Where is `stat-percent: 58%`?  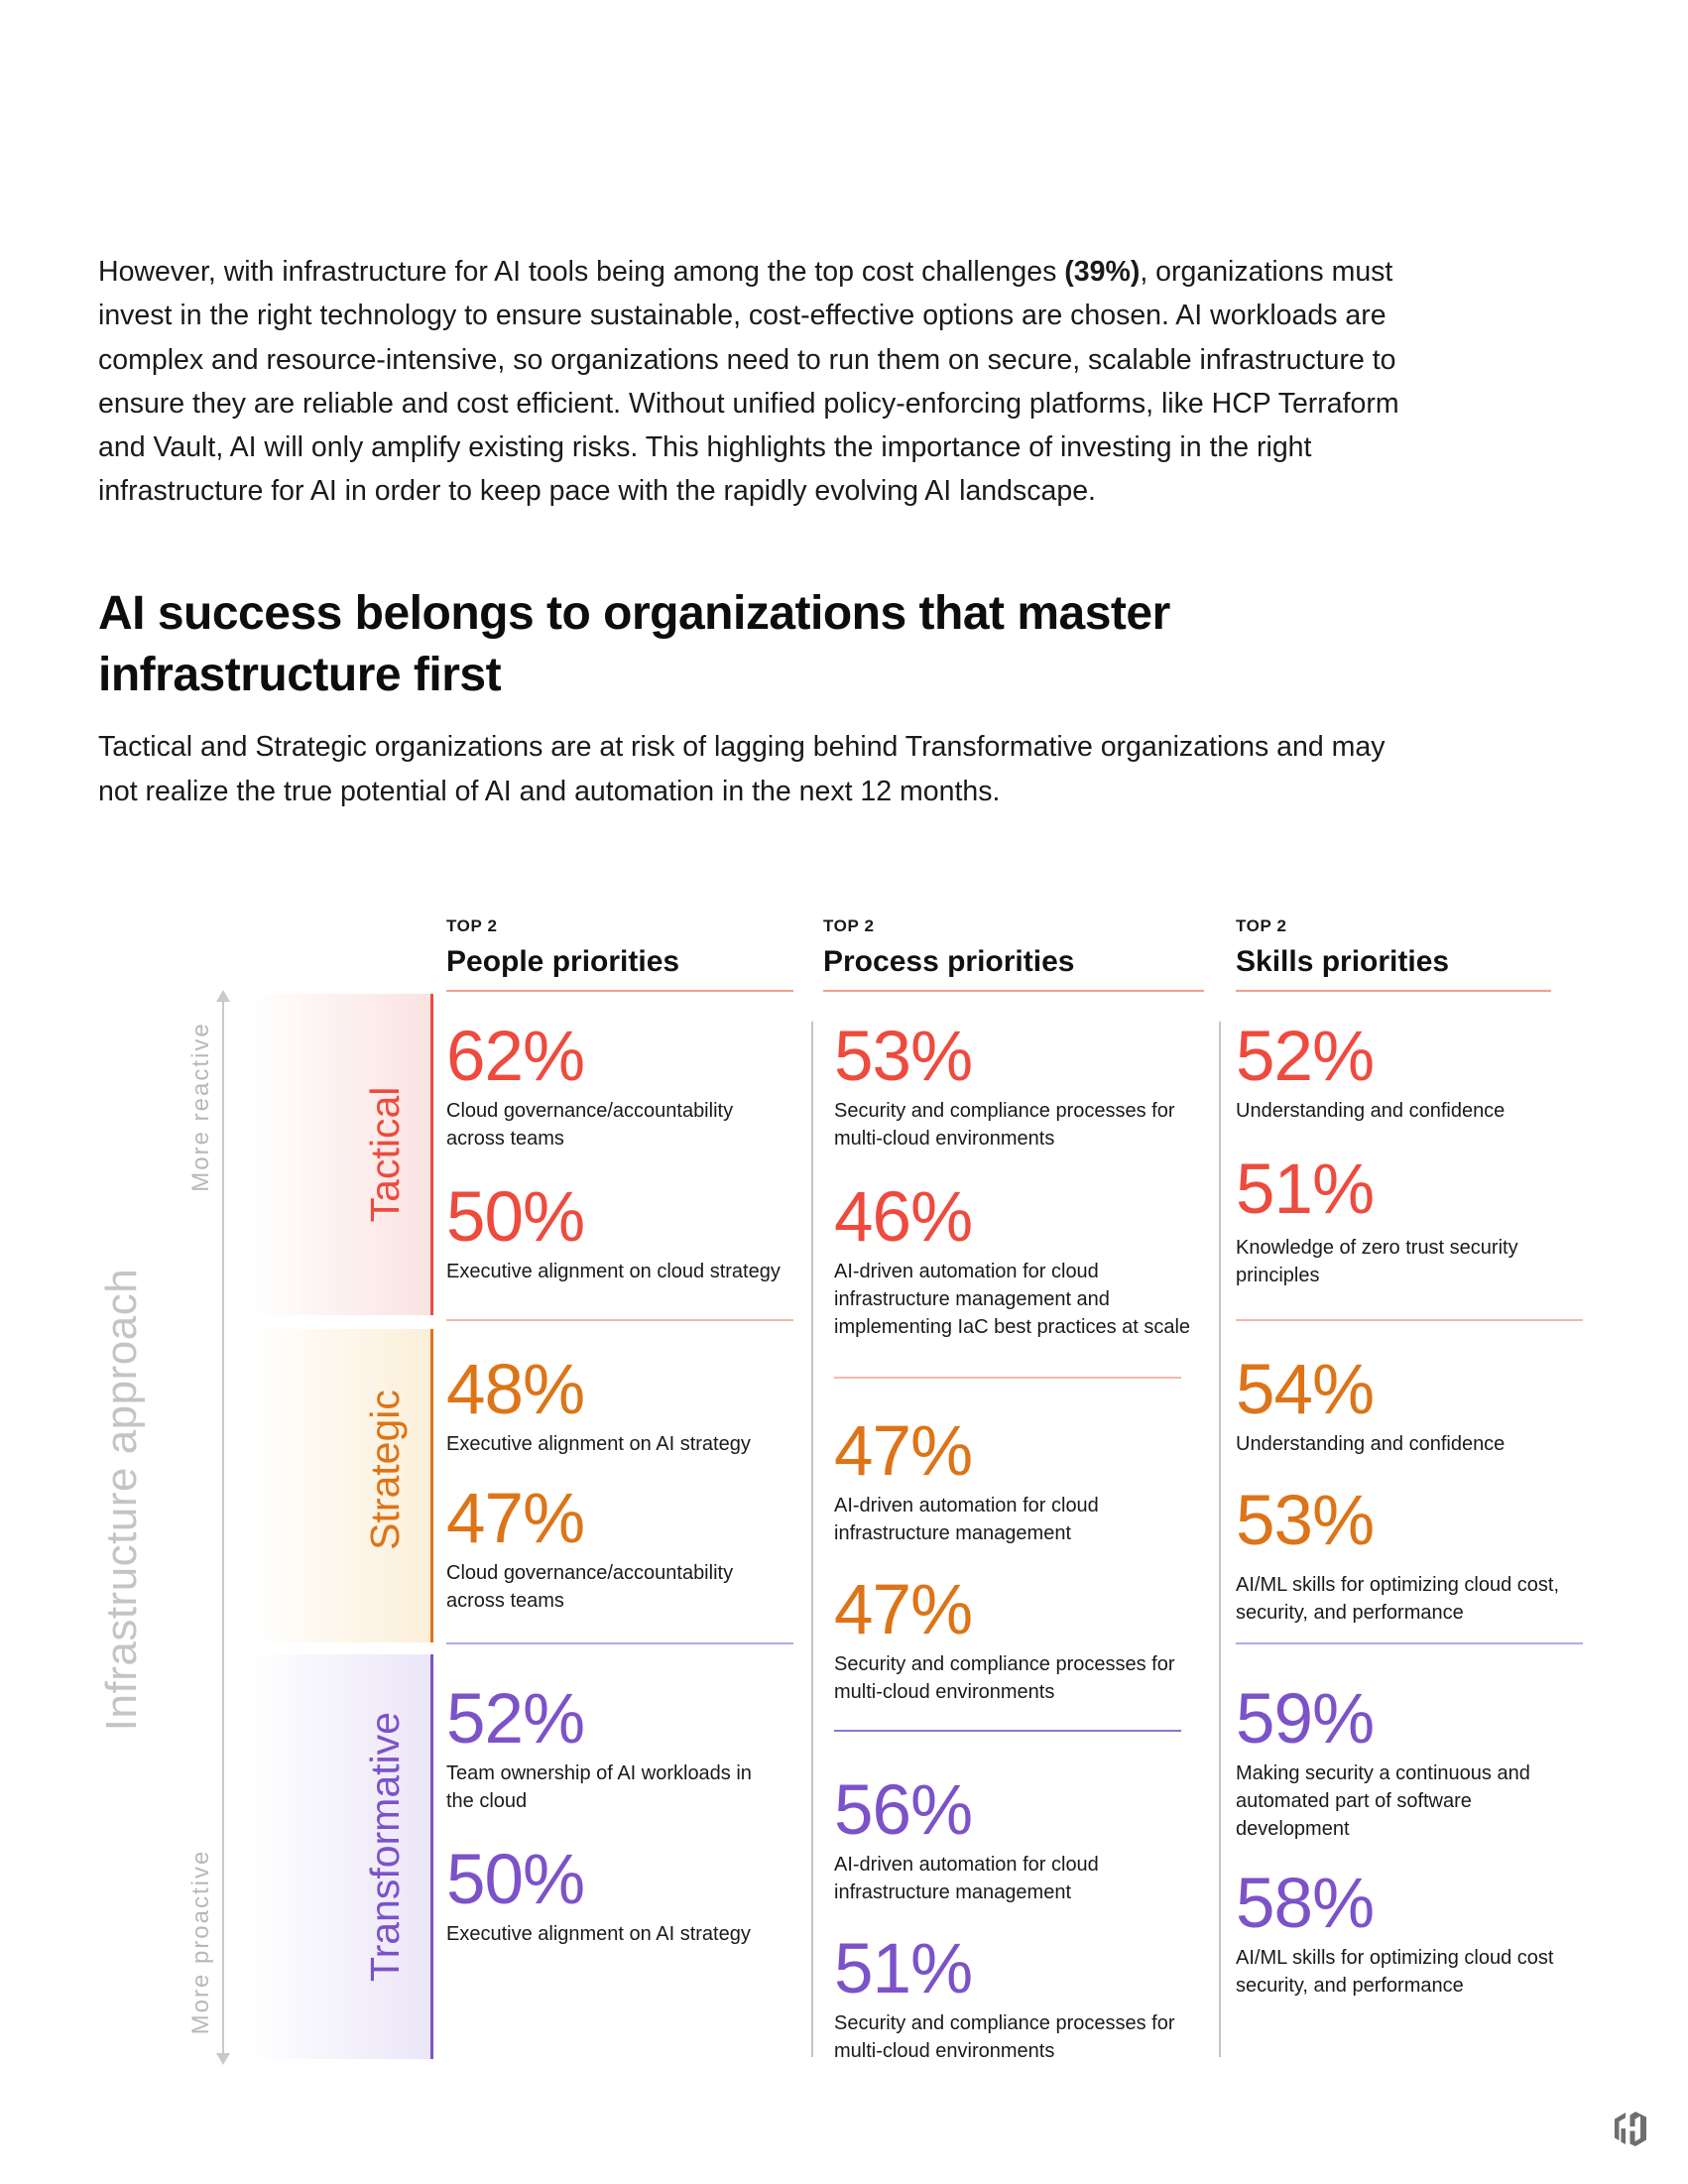
stat-percent: 58% is located at coordinates (1305, 1904).